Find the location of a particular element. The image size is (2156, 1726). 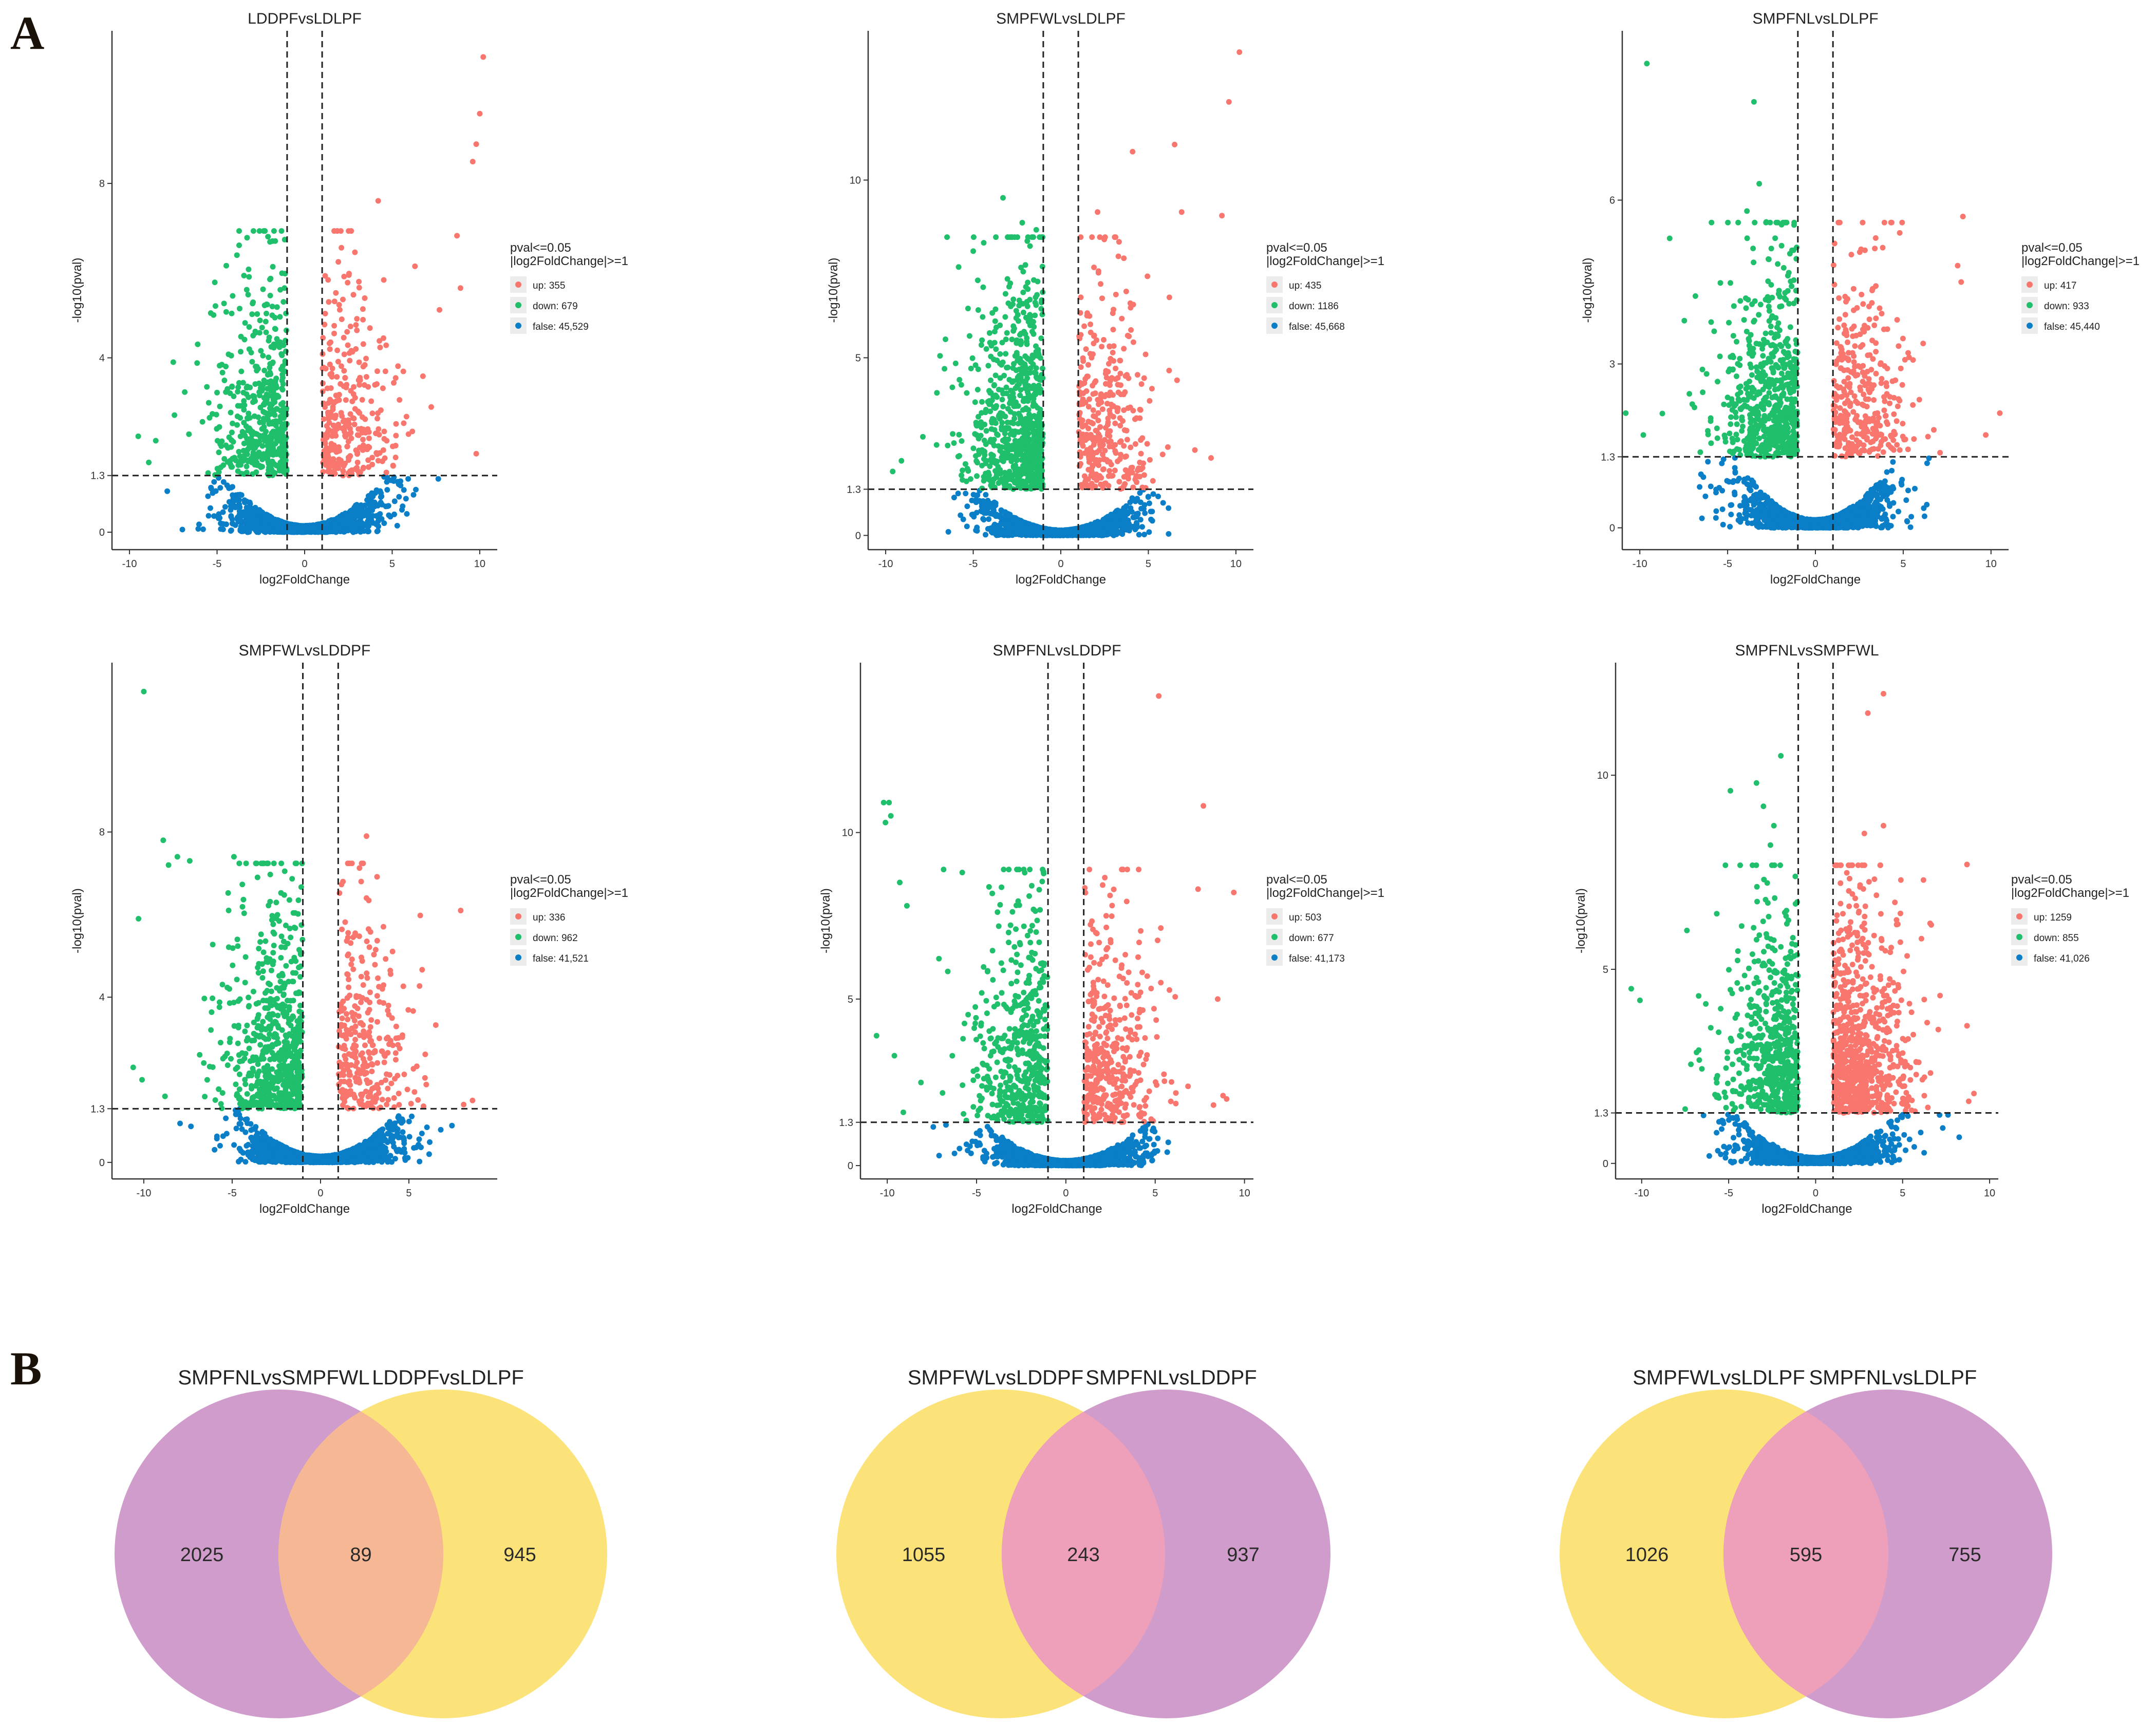

x-tick-label: 10 is located at coordinates (480, 564).